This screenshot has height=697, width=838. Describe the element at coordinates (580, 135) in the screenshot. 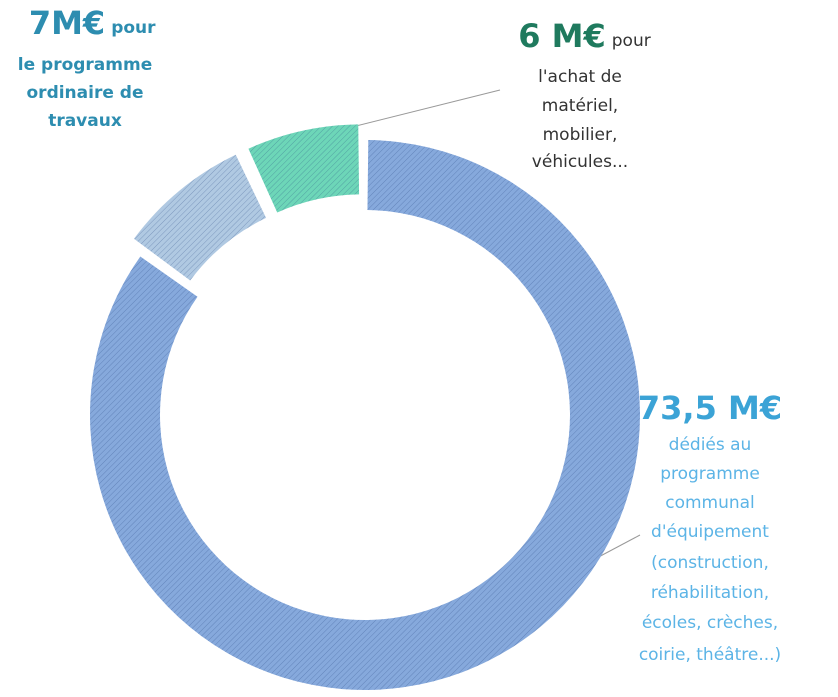

I see `label-text: mobilier,` at that location.